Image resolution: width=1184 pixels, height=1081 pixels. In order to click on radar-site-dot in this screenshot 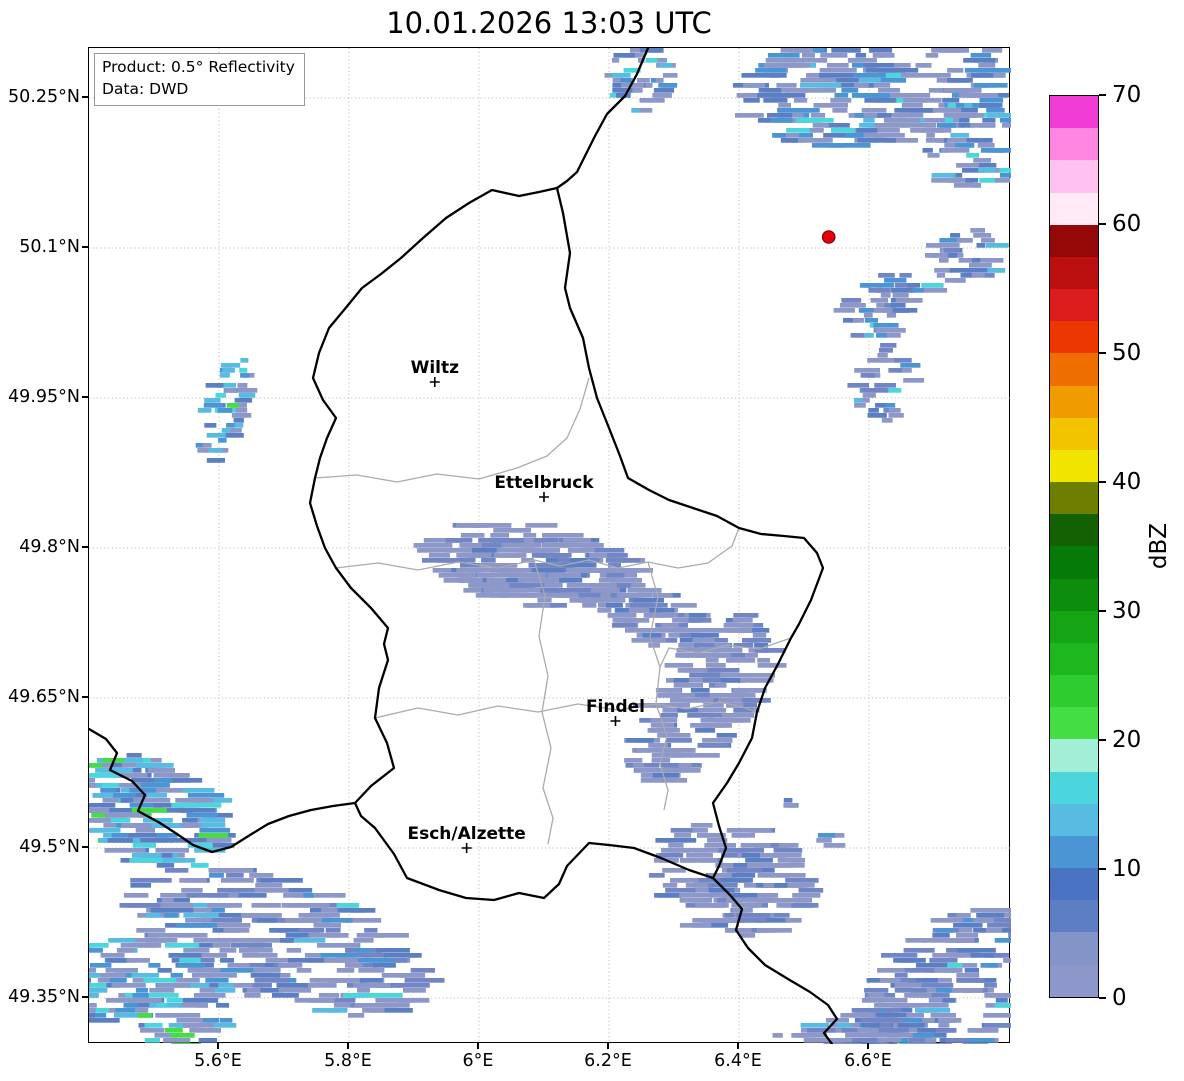, I will do `click(828, 237)`.